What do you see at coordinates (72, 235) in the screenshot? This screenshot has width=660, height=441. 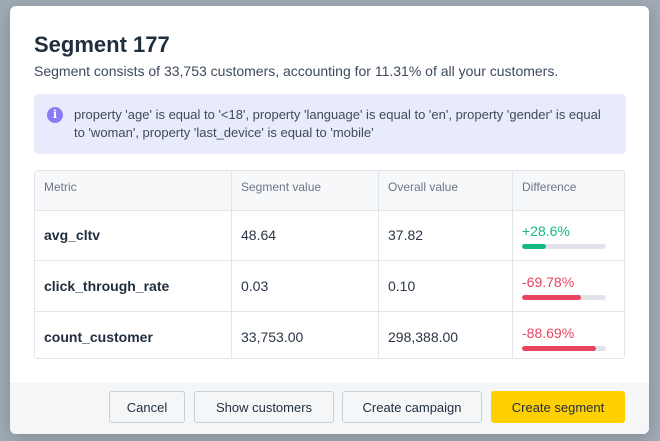 I see `metric-name: avg_cltv` at bounding box center [72, 235].